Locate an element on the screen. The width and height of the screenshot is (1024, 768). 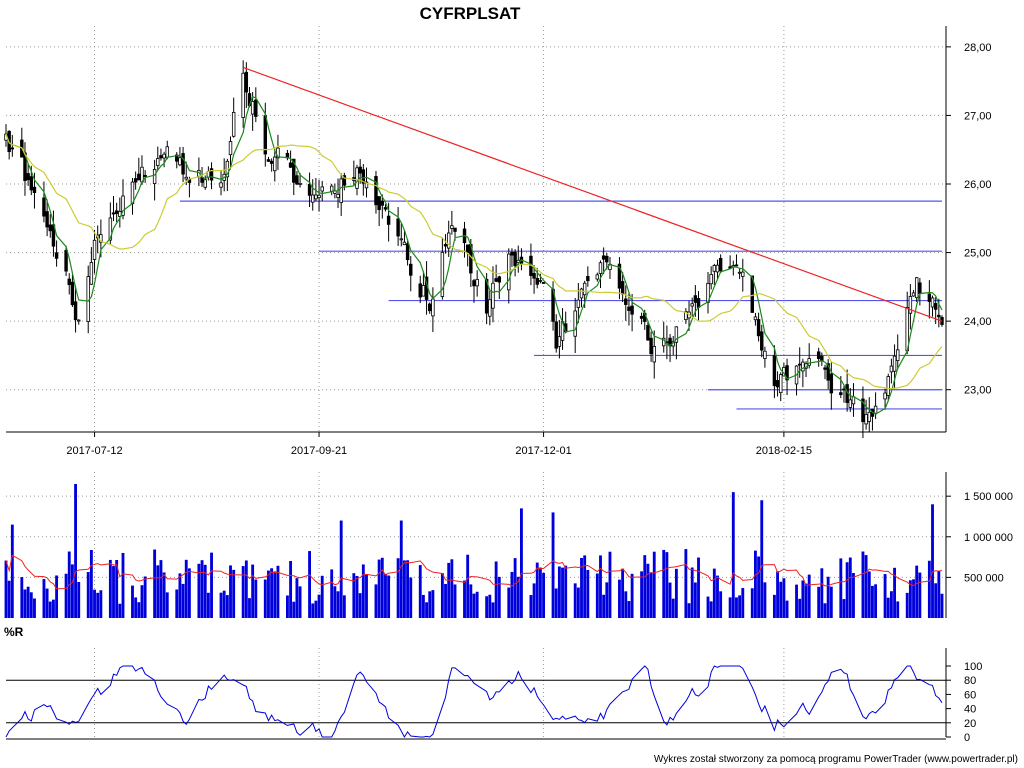
willr-y-tick-label: 80 is located at coordinates (970, 681).